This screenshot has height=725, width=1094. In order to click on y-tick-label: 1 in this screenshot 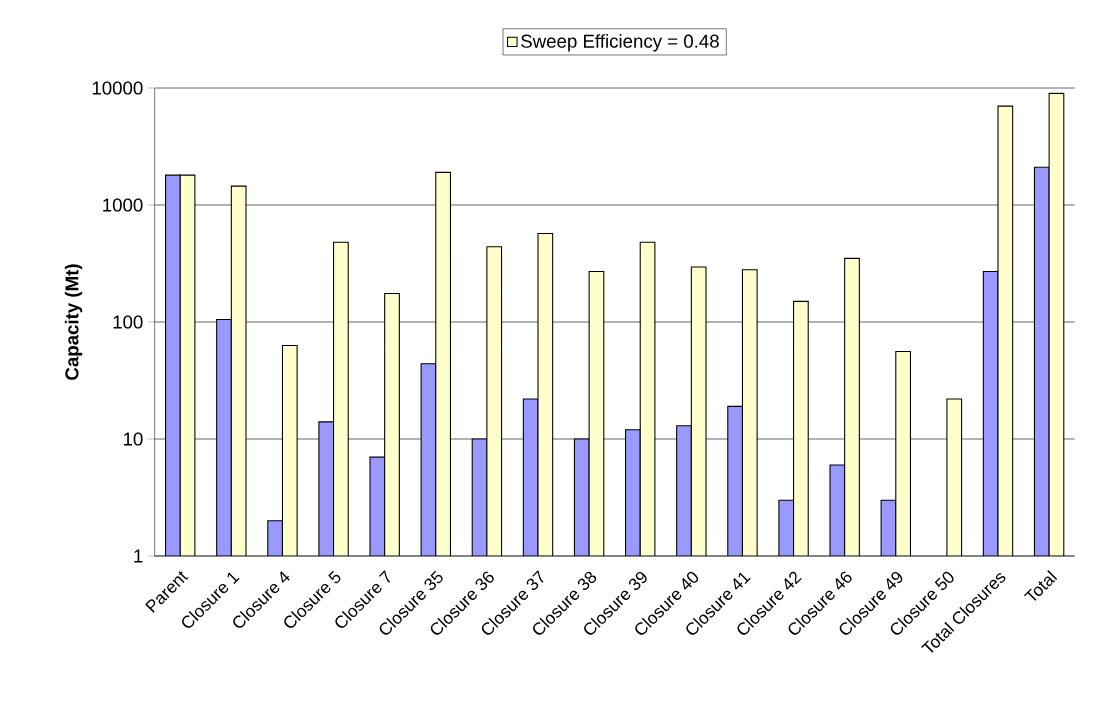, I will do `click(138, 556)`.